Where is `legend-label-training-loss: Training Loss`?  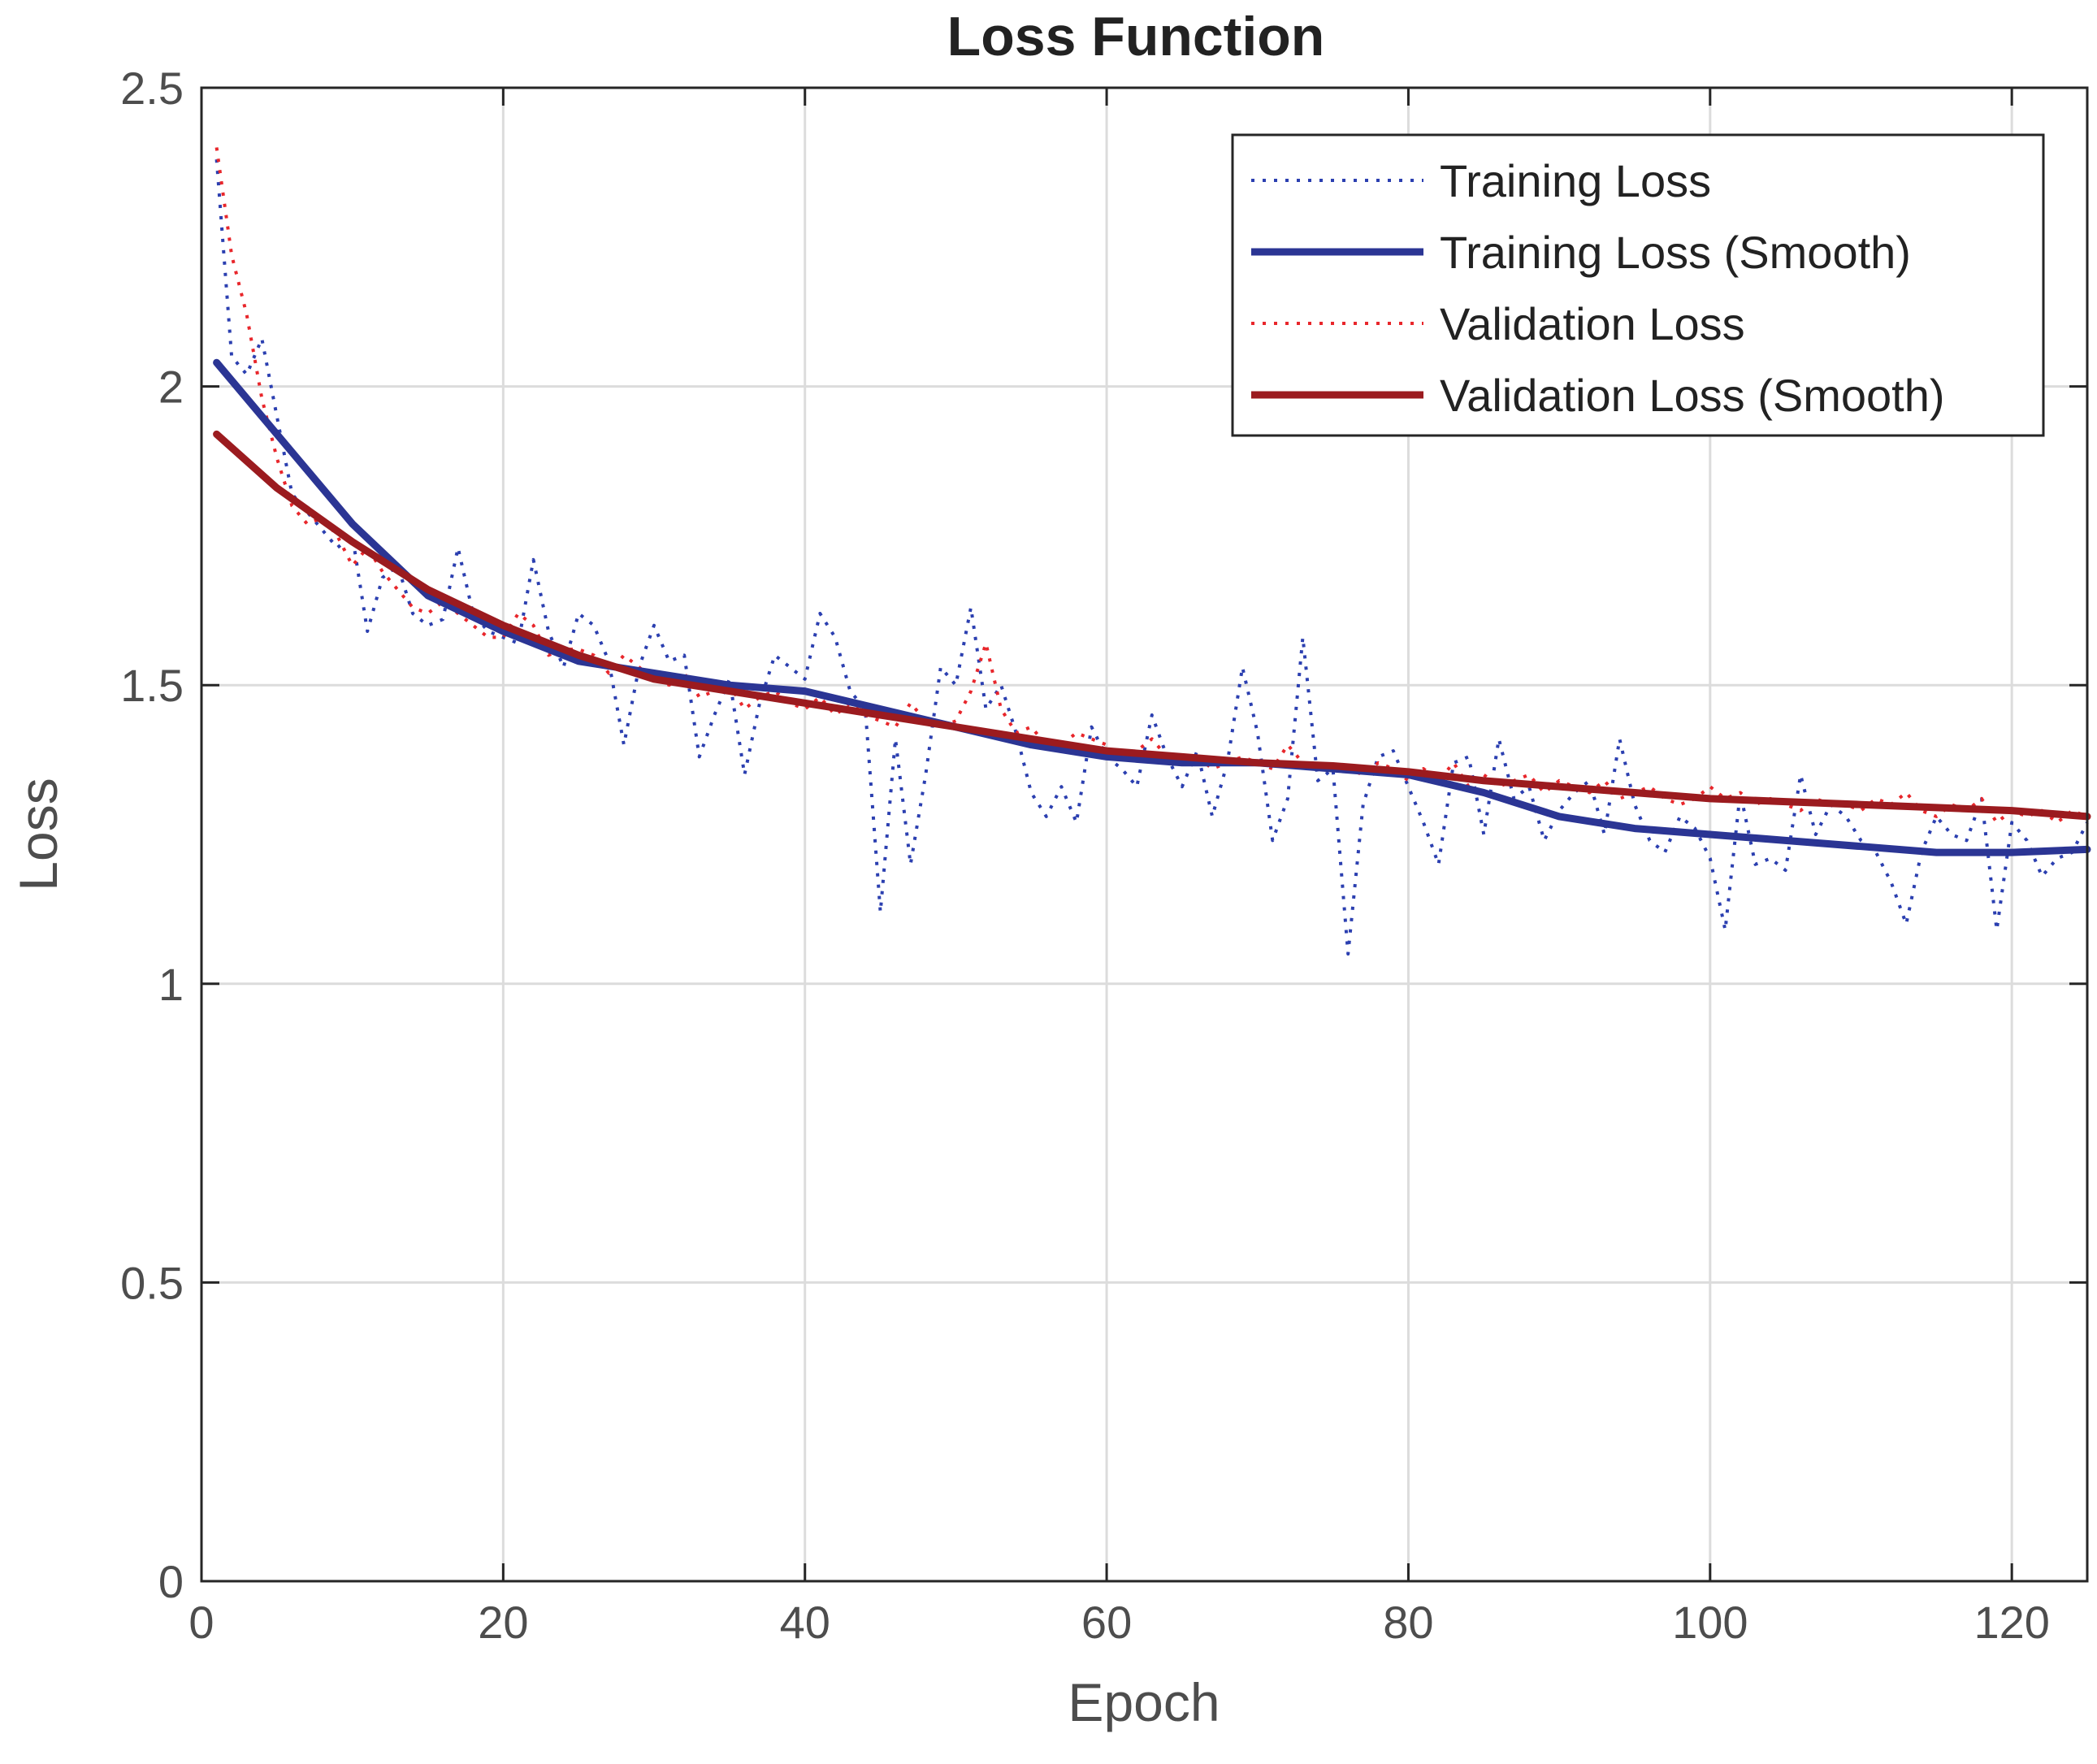 legend-label-training-loss: Training Loss is located at coordinates (1576, 180).